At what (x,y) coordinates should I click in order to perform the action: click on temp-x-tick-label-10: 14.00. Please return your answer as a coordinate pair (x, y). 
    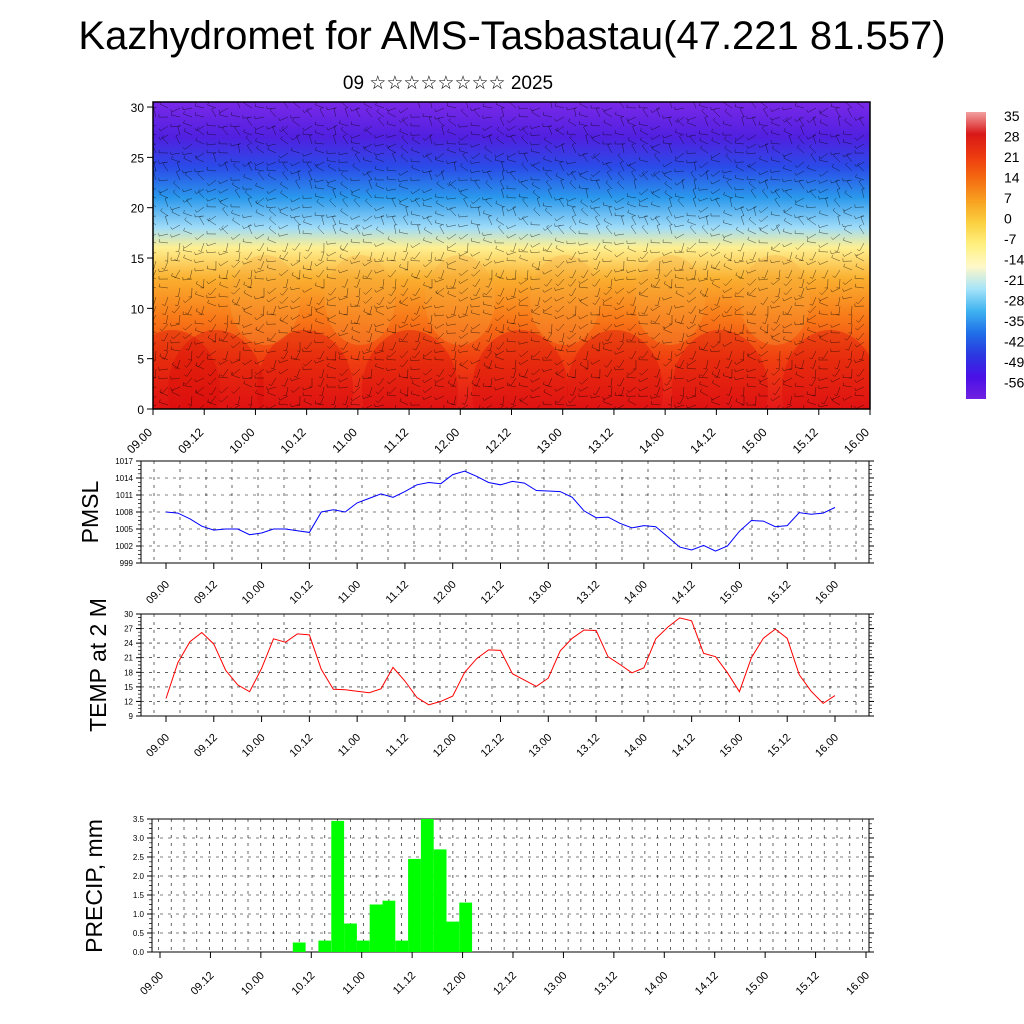
    Looking at the image, I should click on (636, 746).